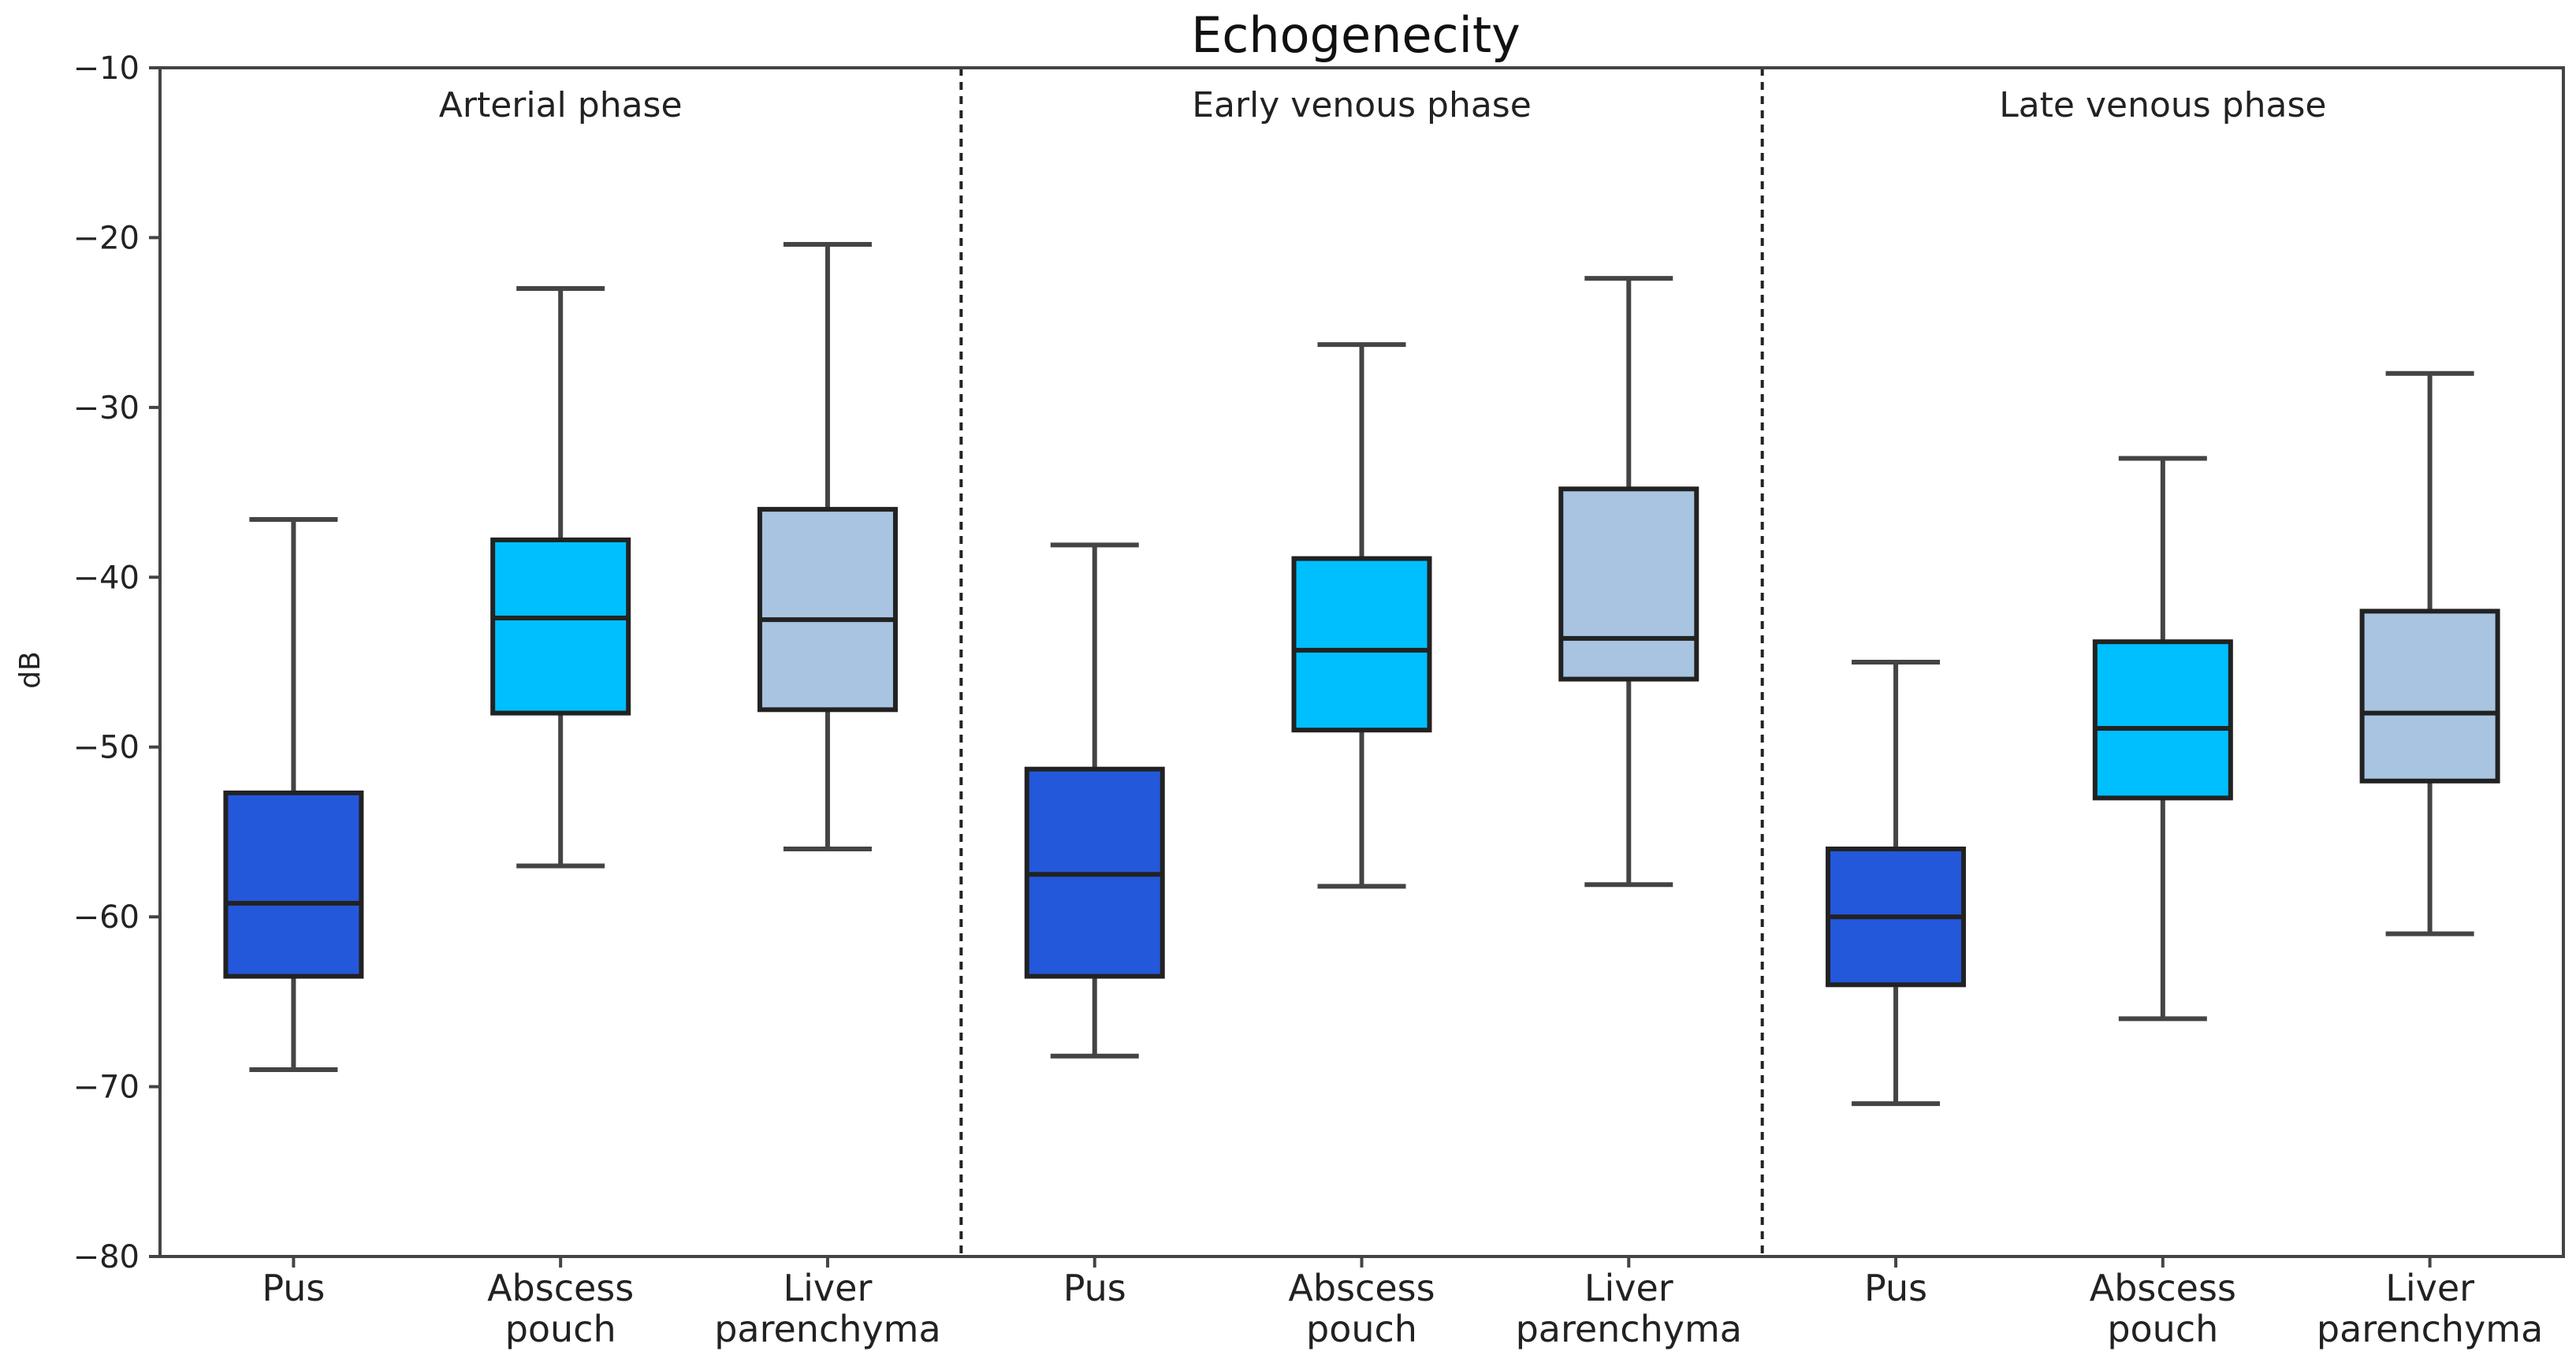 This screenshot has height=1370, width=2576. Describe the element at coordinates (106, 748) in the screenshot. I see `y-tick-label: −50` at that location.